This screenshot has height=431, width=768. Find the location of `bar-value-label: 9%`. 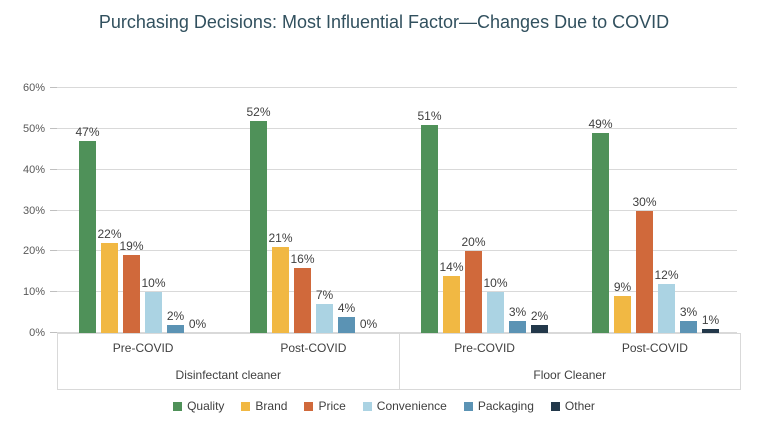

bar-value-label: 9% is located at coordinates (622, 287).